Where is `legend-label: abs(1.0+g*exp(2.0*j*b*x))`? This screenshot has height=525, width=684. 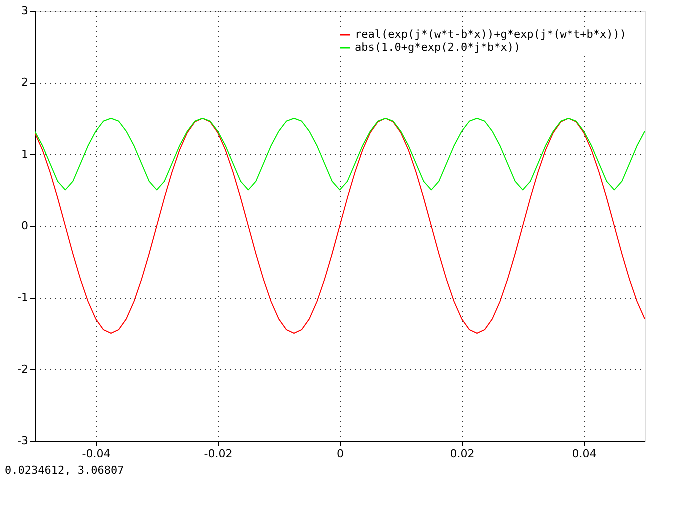 legend-label: abs(1.0+g*exp(2.0*j*b*x)) is located at coordinates (438, 47).